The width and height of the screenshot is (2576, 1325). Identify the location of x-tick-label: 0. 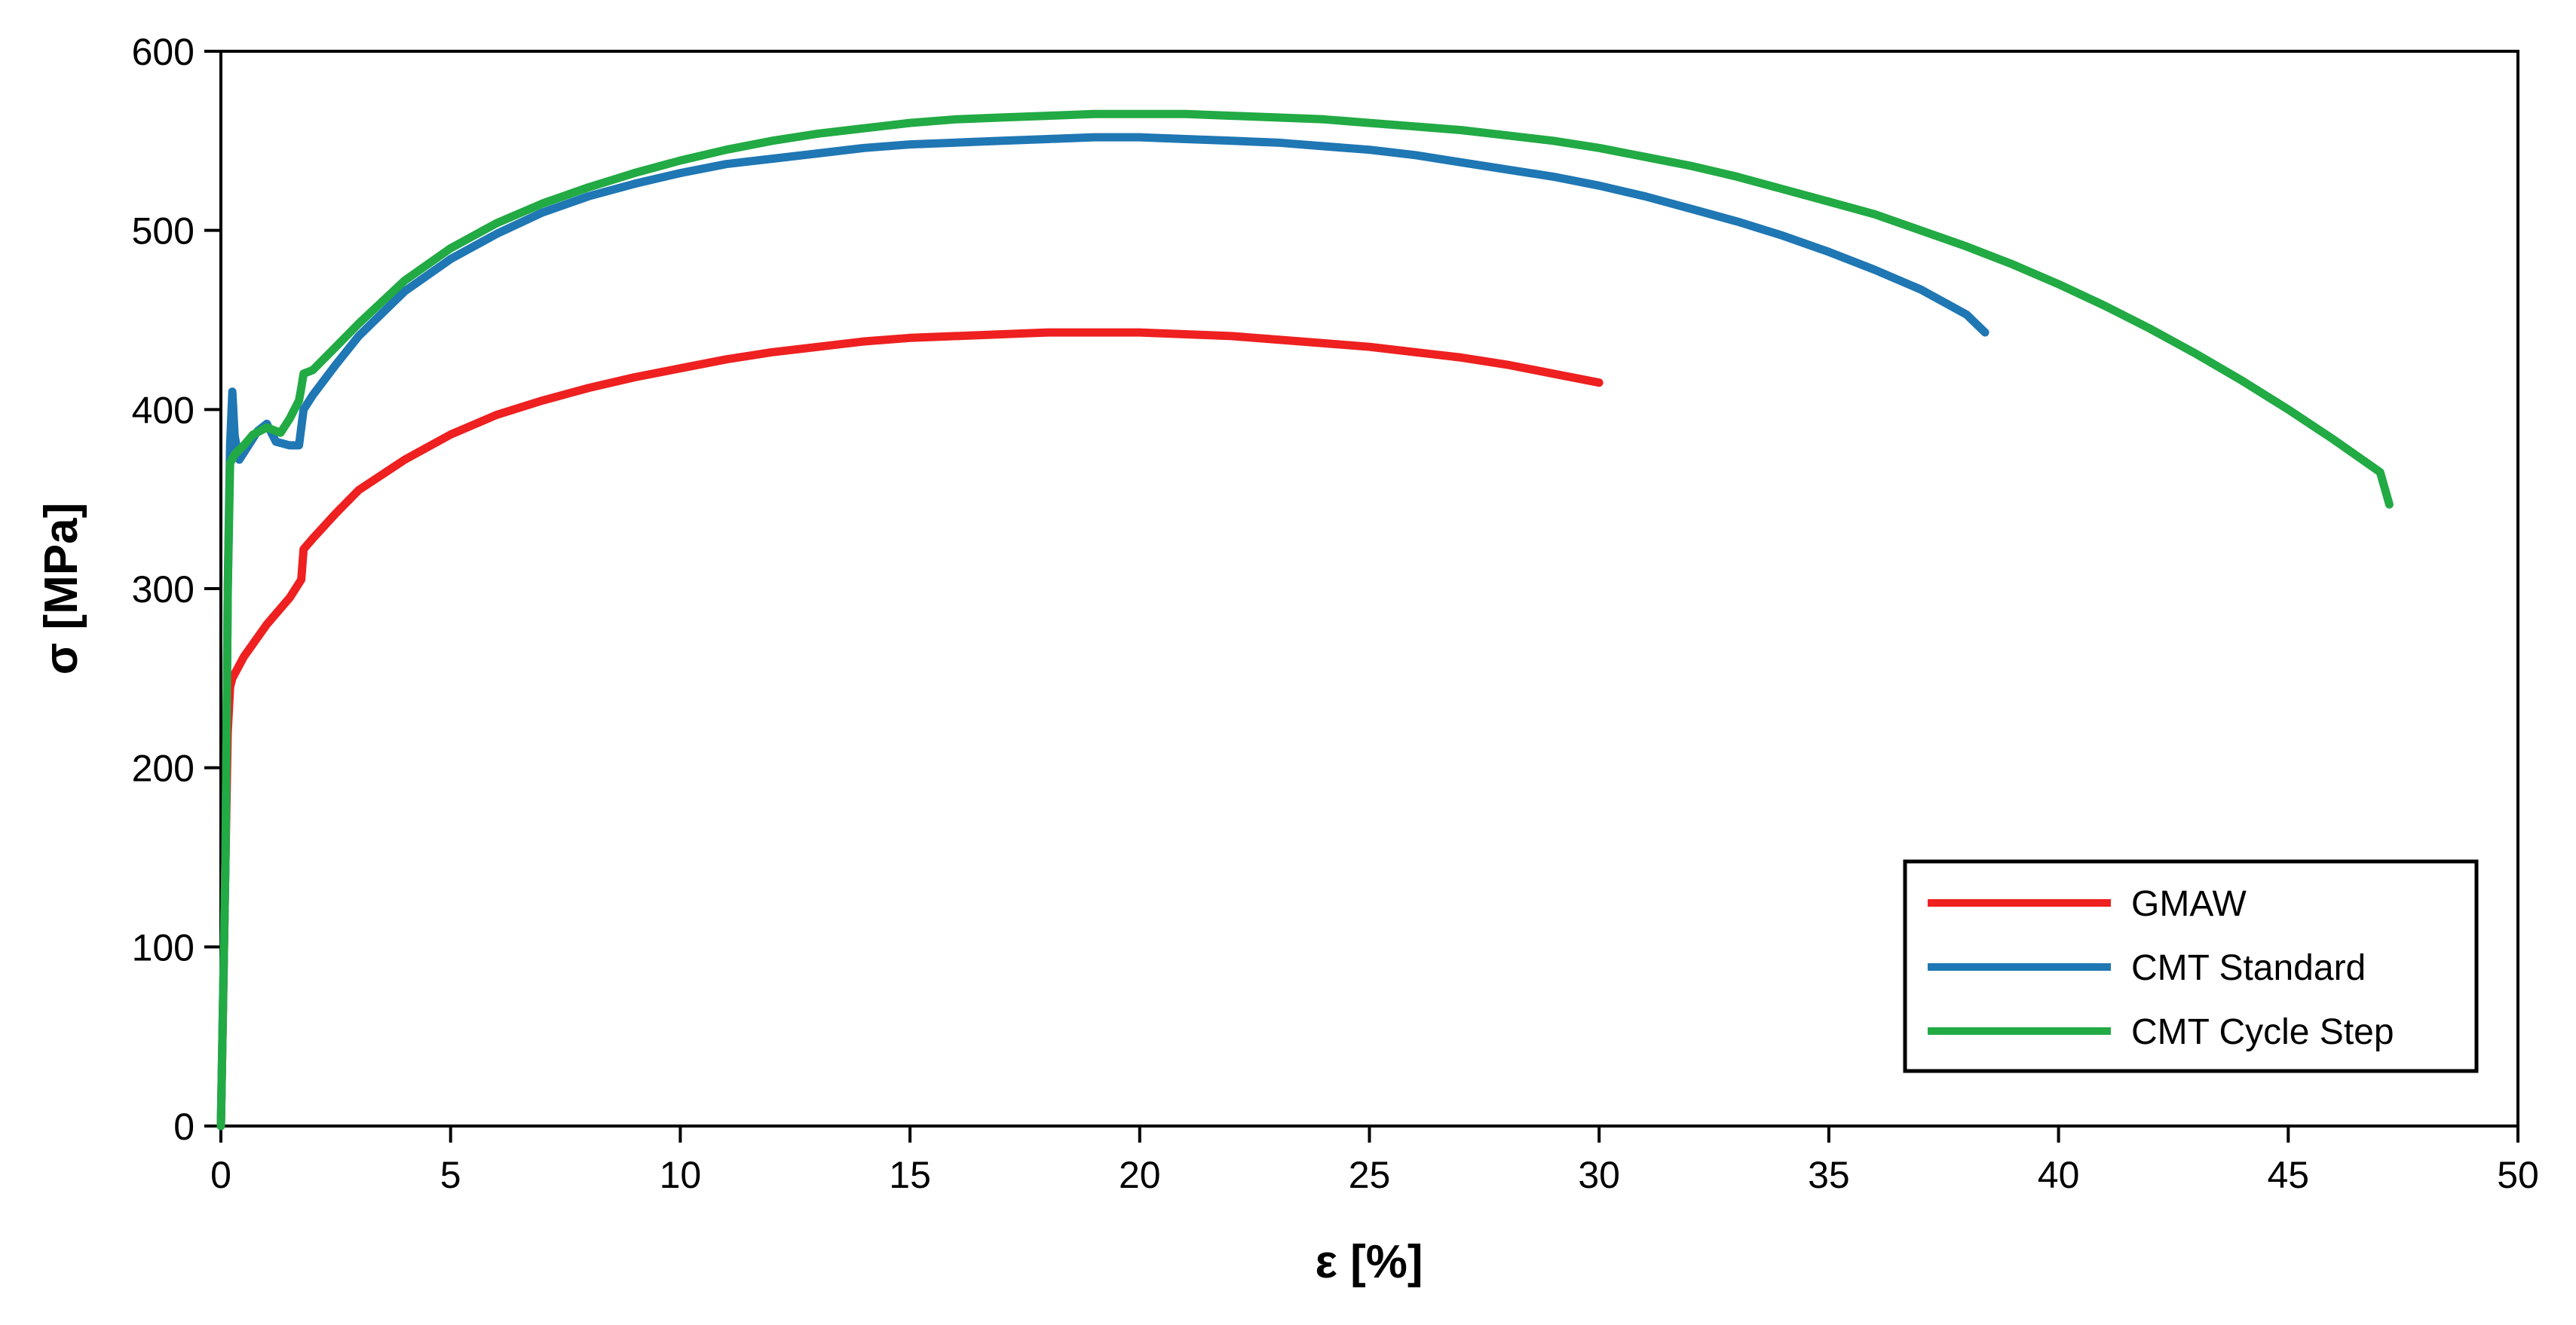
(220, 1175).